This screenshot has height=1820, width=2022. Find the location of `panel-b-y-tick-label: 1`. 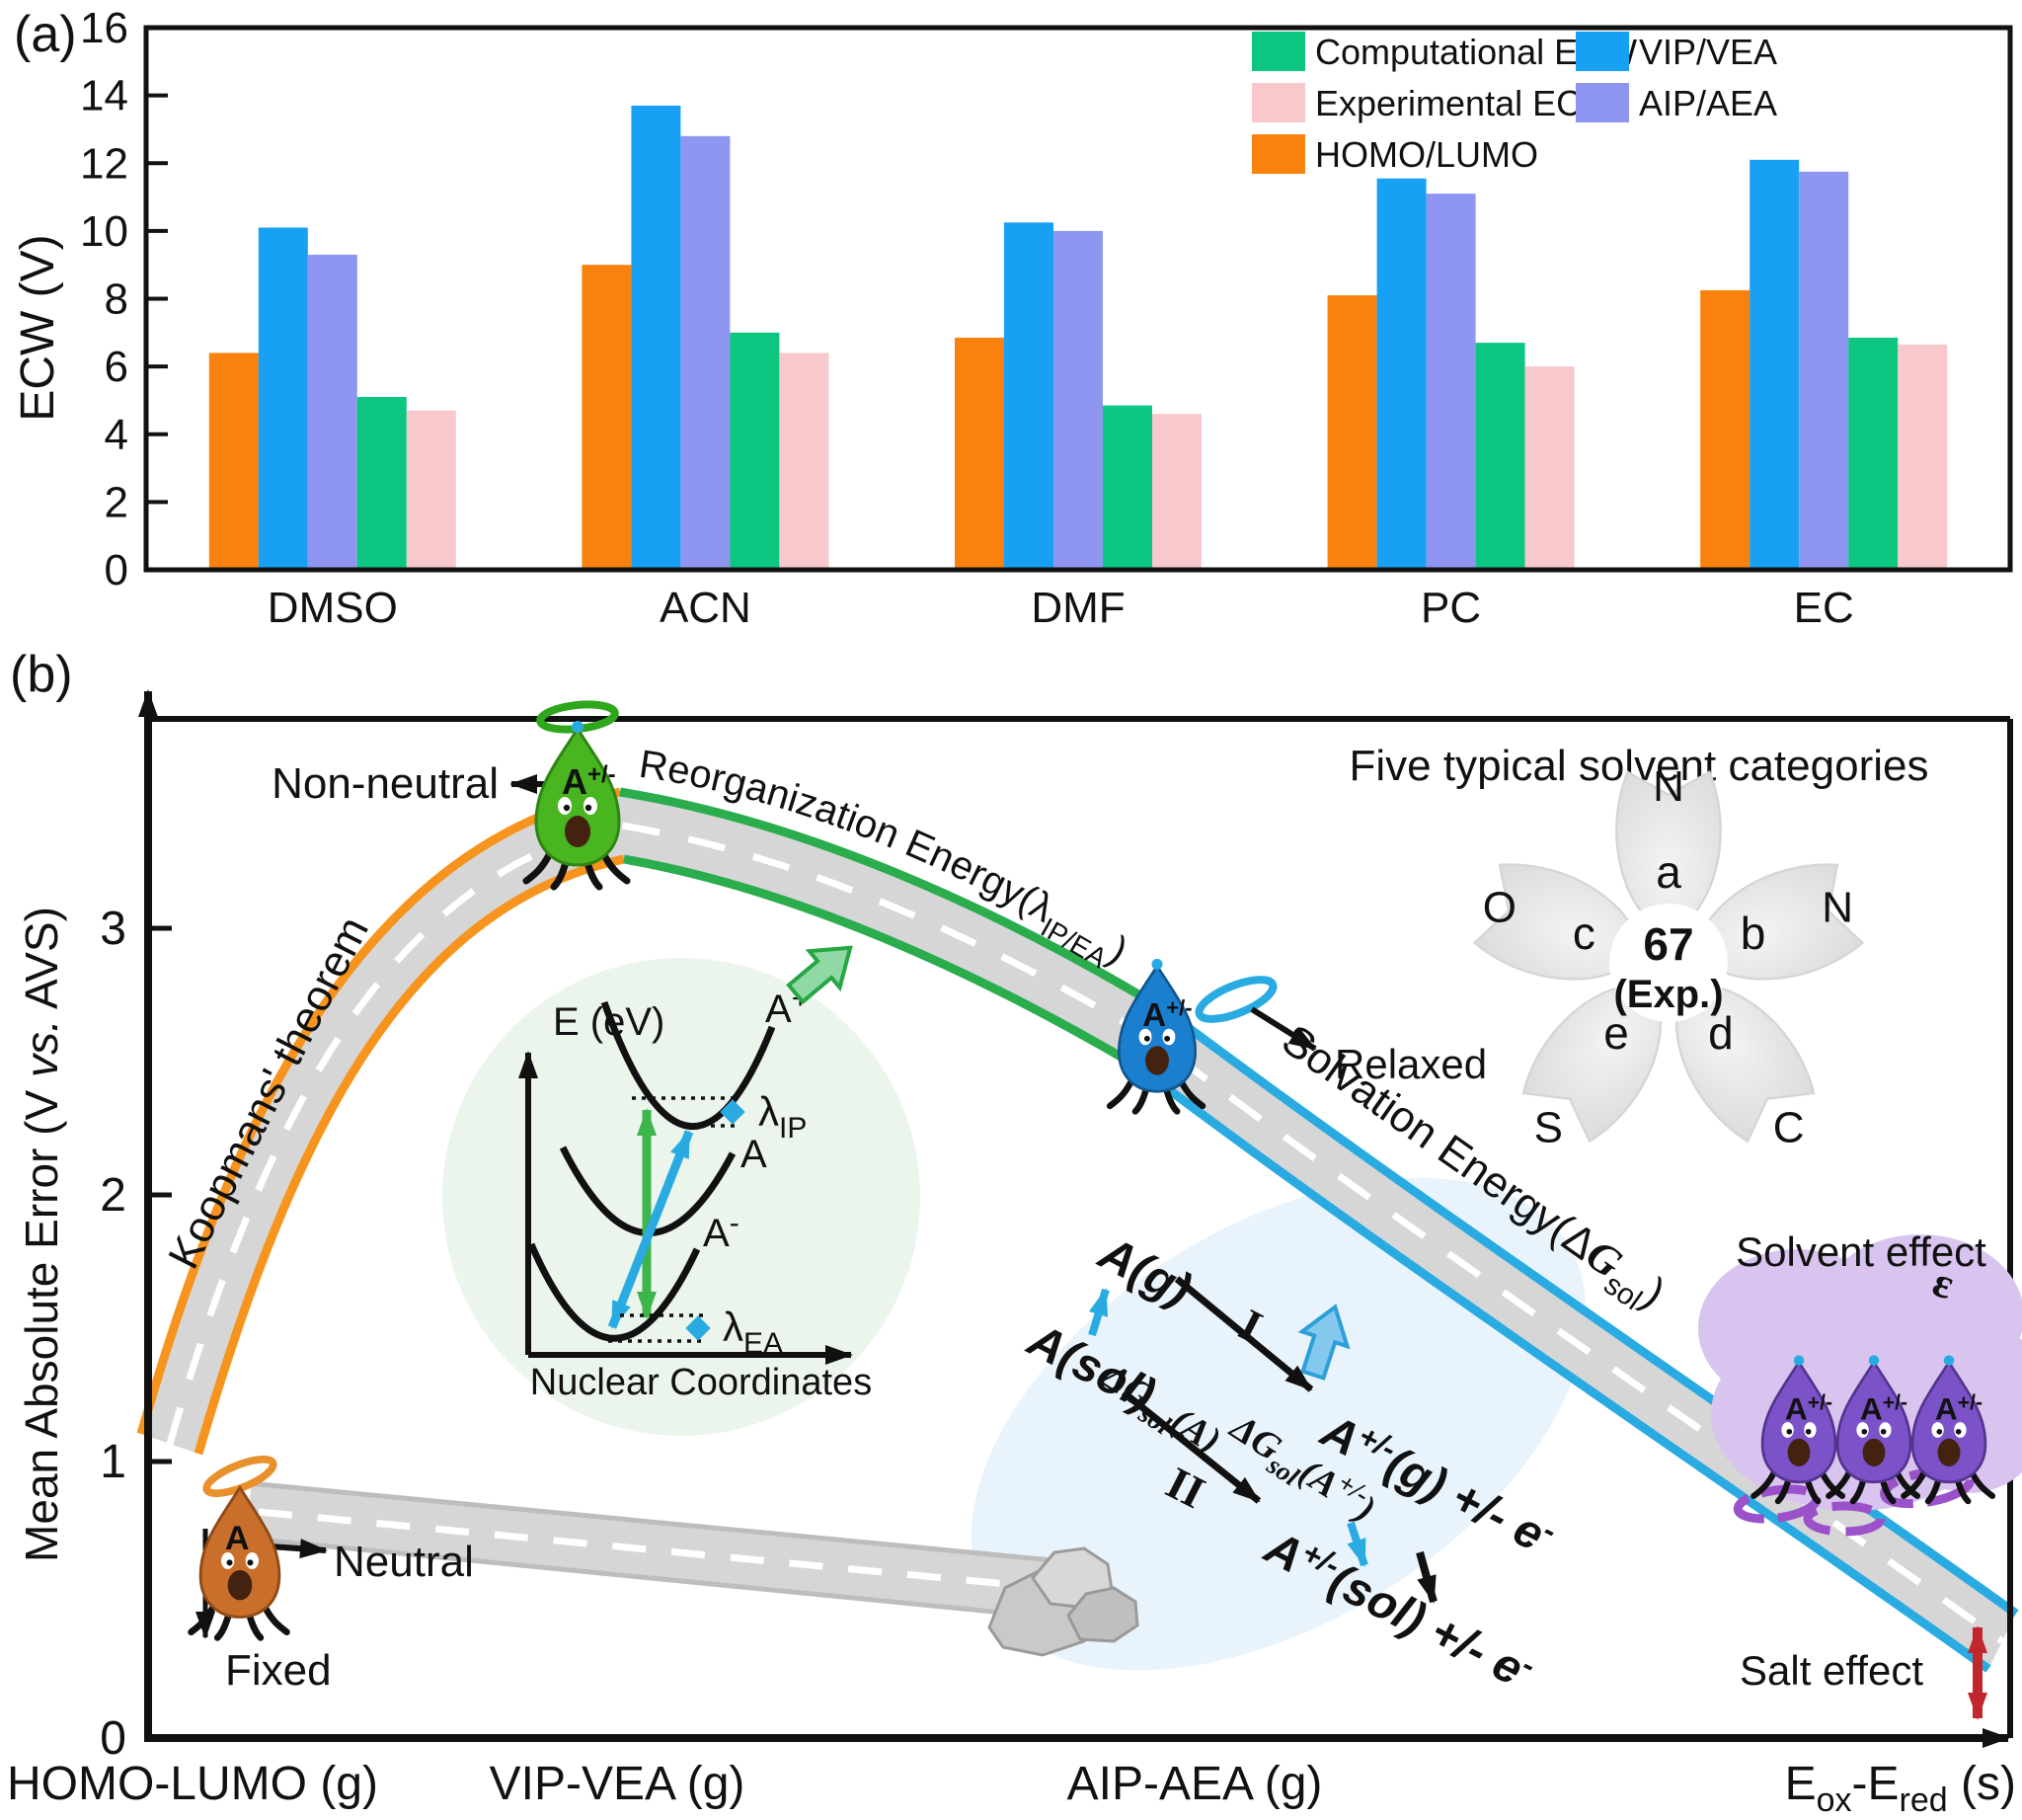

panel-b-y-tick-label: 1 is located at coordinates (113, 1462).